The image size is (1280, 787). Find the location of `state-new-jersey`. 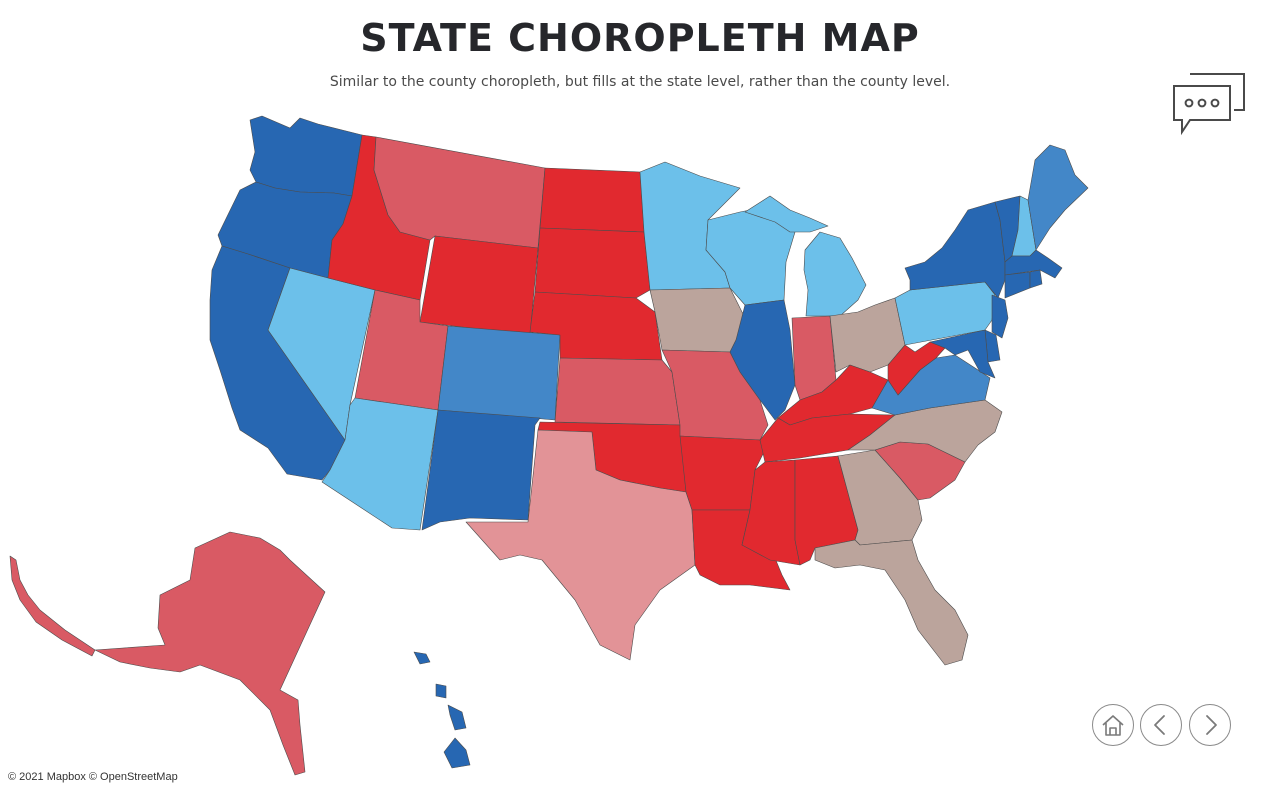

state-new-jersey is located at coordinates (1000, 316).